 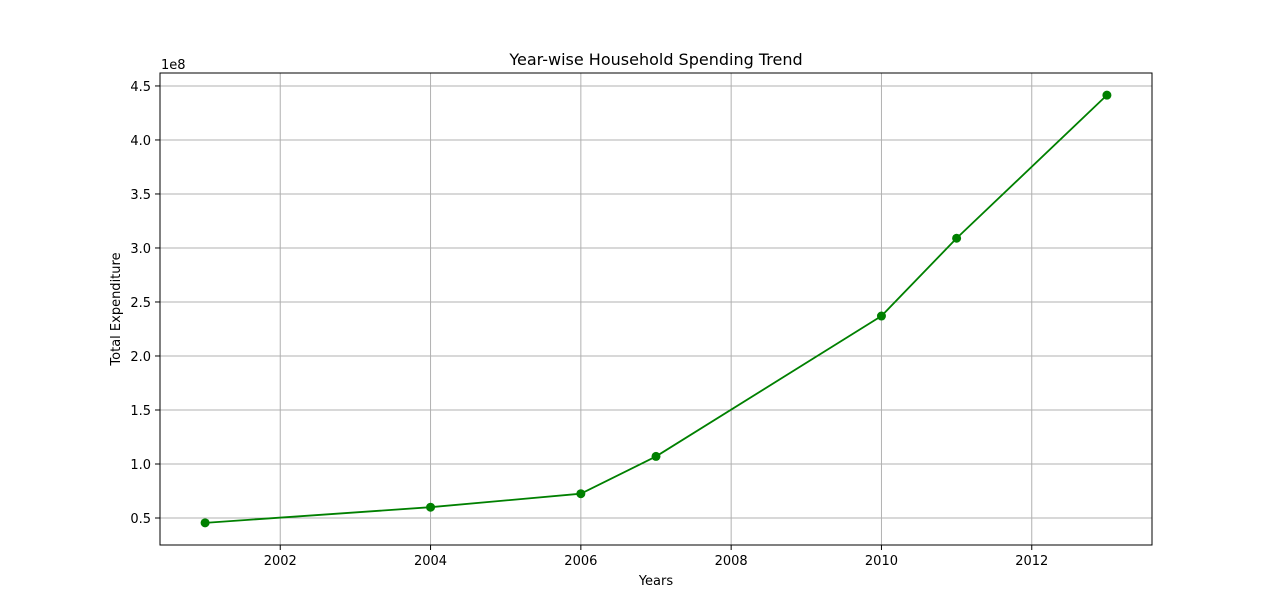 I want to click on y-tick-label: 3.0, so click(x=140, y=249).